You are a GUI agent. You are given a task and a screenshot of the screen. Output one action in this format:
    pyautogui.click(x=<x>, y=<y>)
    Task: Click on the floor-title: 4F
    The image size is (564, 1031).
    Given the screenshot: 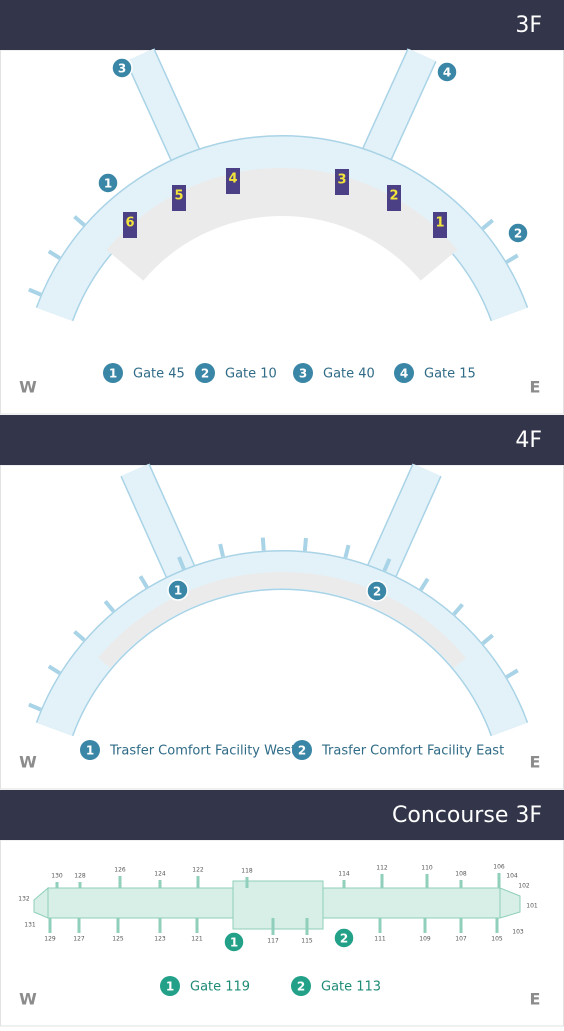 What is the action you would take?
    pyautogui.click(x=528, y=440)
    